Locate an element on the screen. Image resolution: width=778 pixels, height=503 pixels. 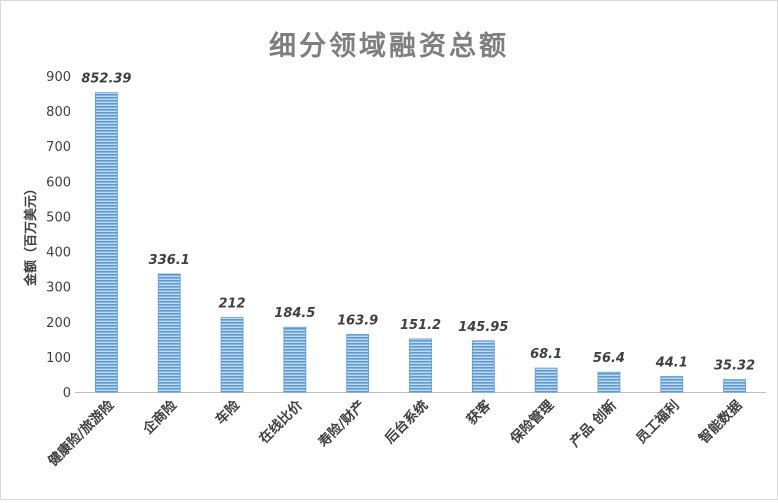
y-axis-ticks: 0 100 200 300 400 500 600 700 800 900 is located at coordinates (58, 235).